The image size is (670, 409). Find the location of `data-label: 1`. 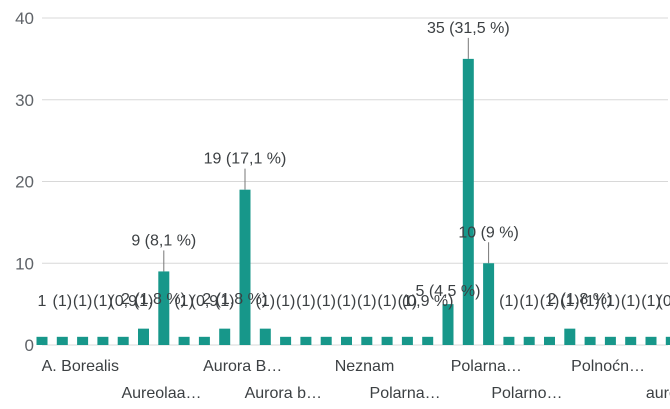

data-label: 1 is located at coordinates (42, 301).